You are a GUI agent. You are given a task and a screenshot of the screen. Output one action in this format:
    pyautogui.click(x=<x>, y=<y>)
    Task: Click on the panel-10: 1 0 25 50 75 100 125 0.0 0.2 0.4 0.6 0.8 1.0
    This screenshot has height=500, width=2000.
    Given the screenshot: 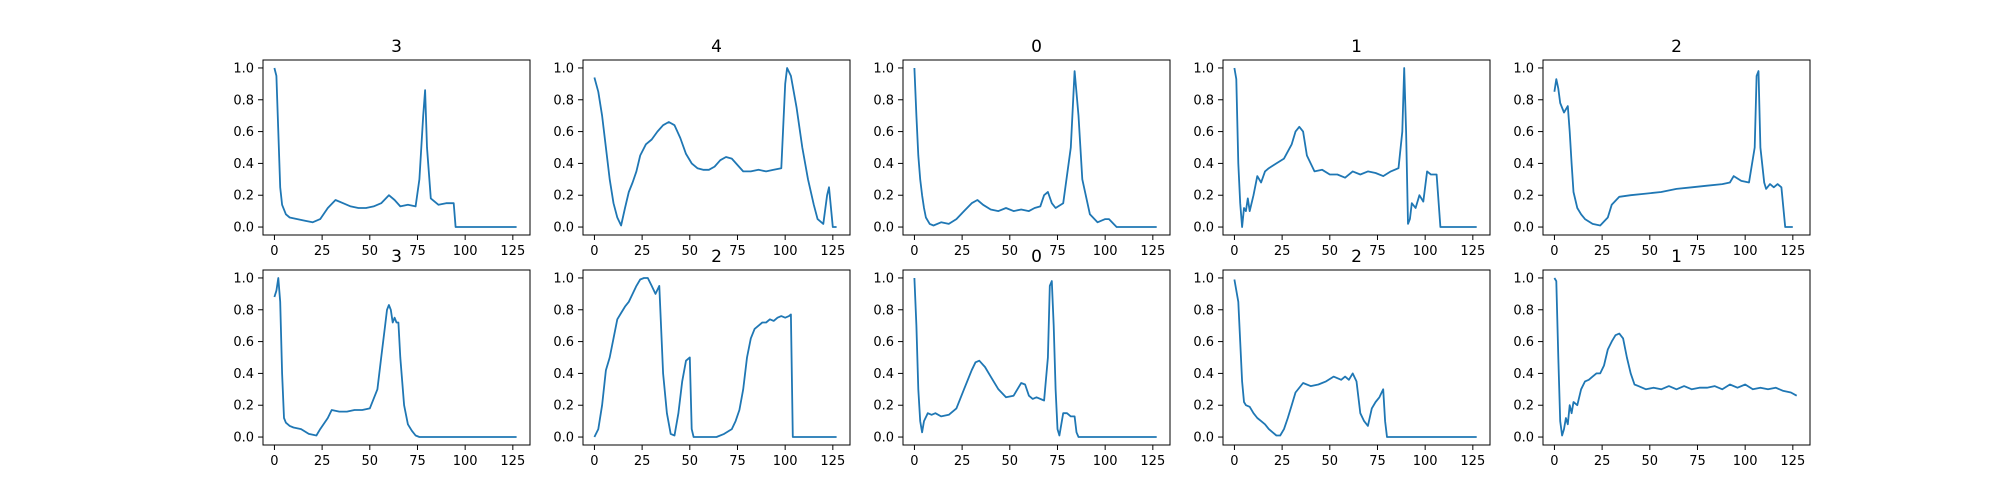 What is the action you would take?
    pyautogui.click(x=1662, y=358)
    